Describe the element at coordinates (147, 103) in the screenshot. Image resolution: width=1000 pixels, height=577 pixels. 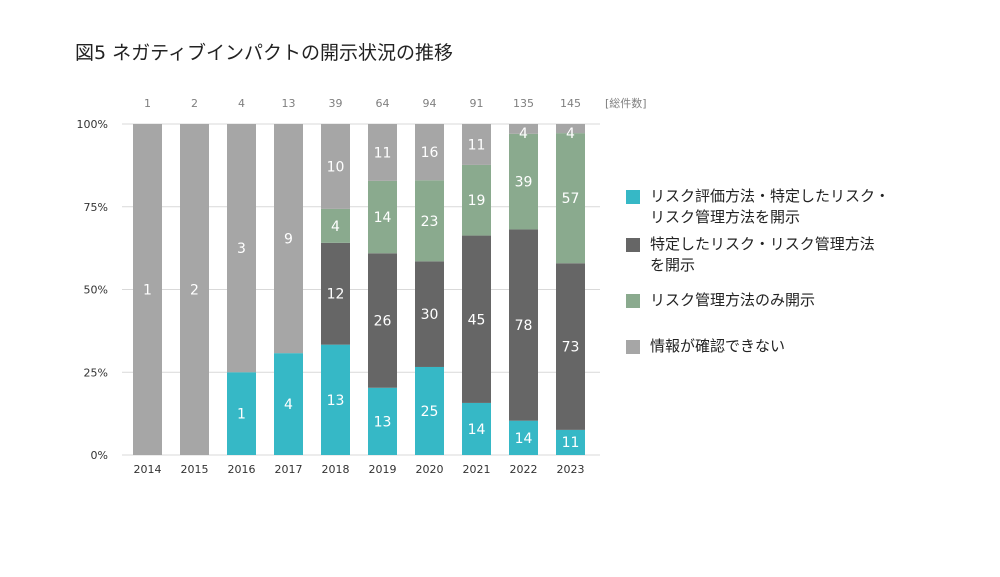
I see `total-count-label: 1` at that location.